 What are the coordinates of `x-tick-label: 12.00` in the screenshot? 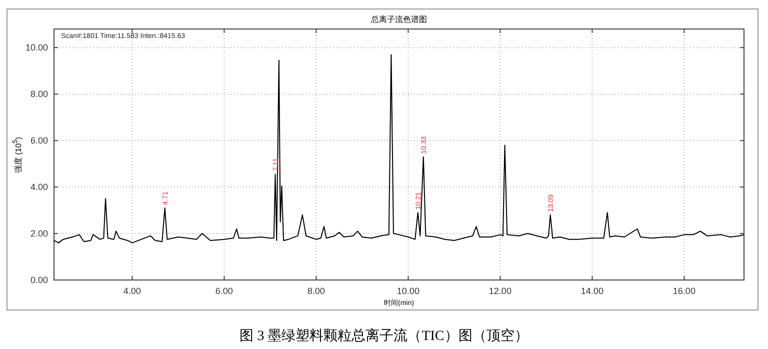 It's located at (500, 291).